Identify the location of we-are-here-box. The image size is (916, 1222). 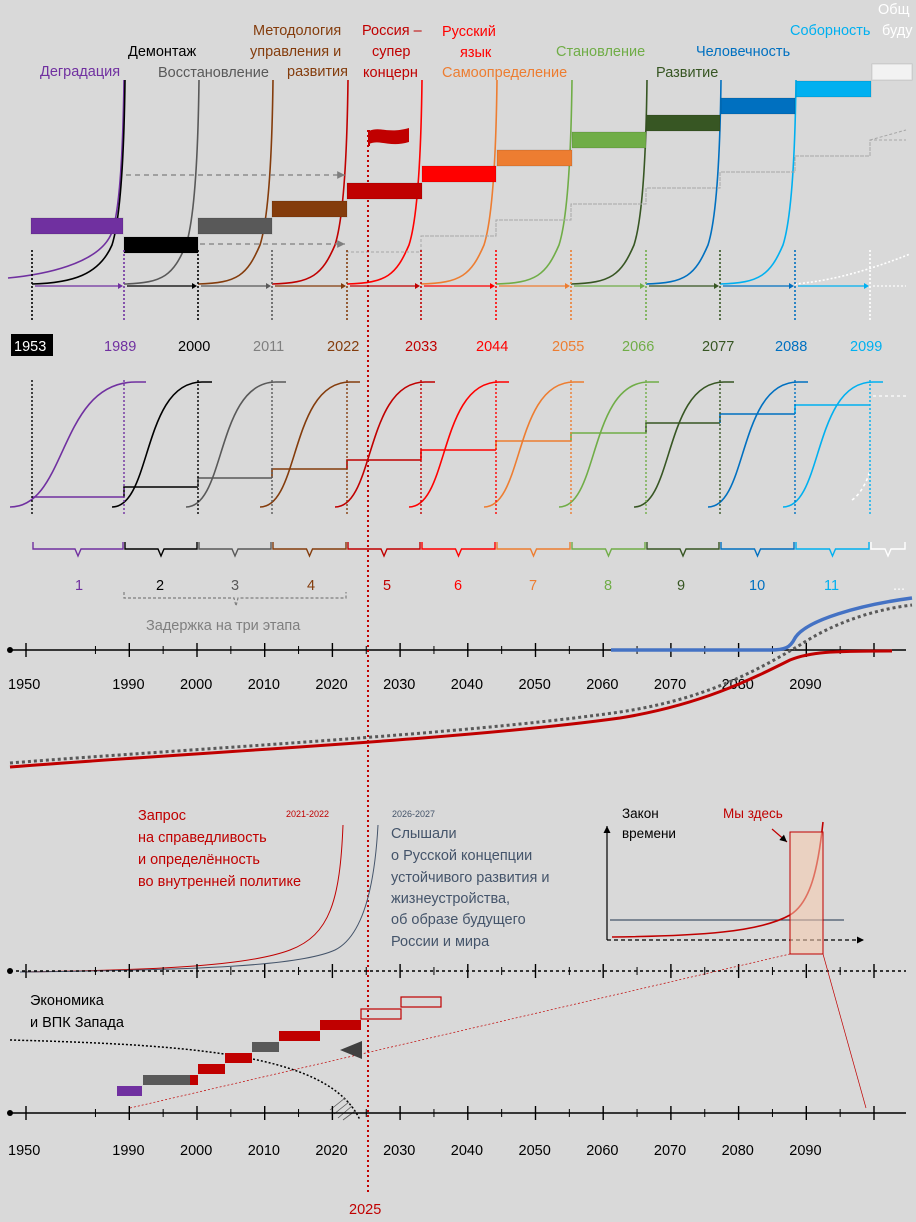
(806, 893).